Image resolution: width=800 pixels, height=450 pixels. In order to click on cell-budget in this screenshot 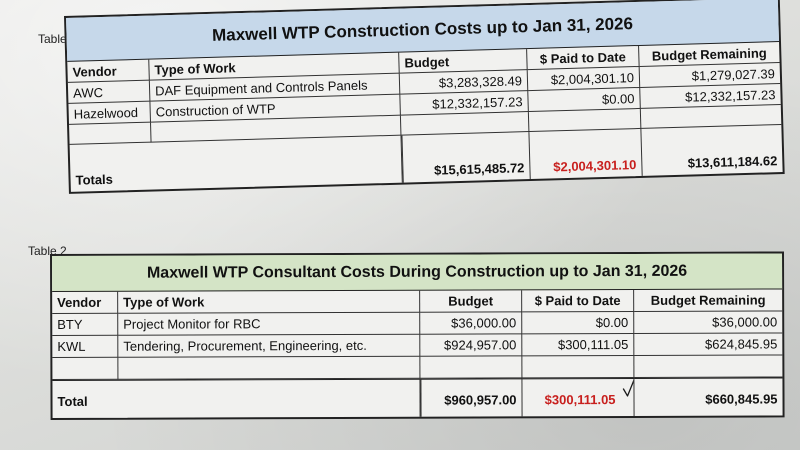, I will do `click(471, 367)`.